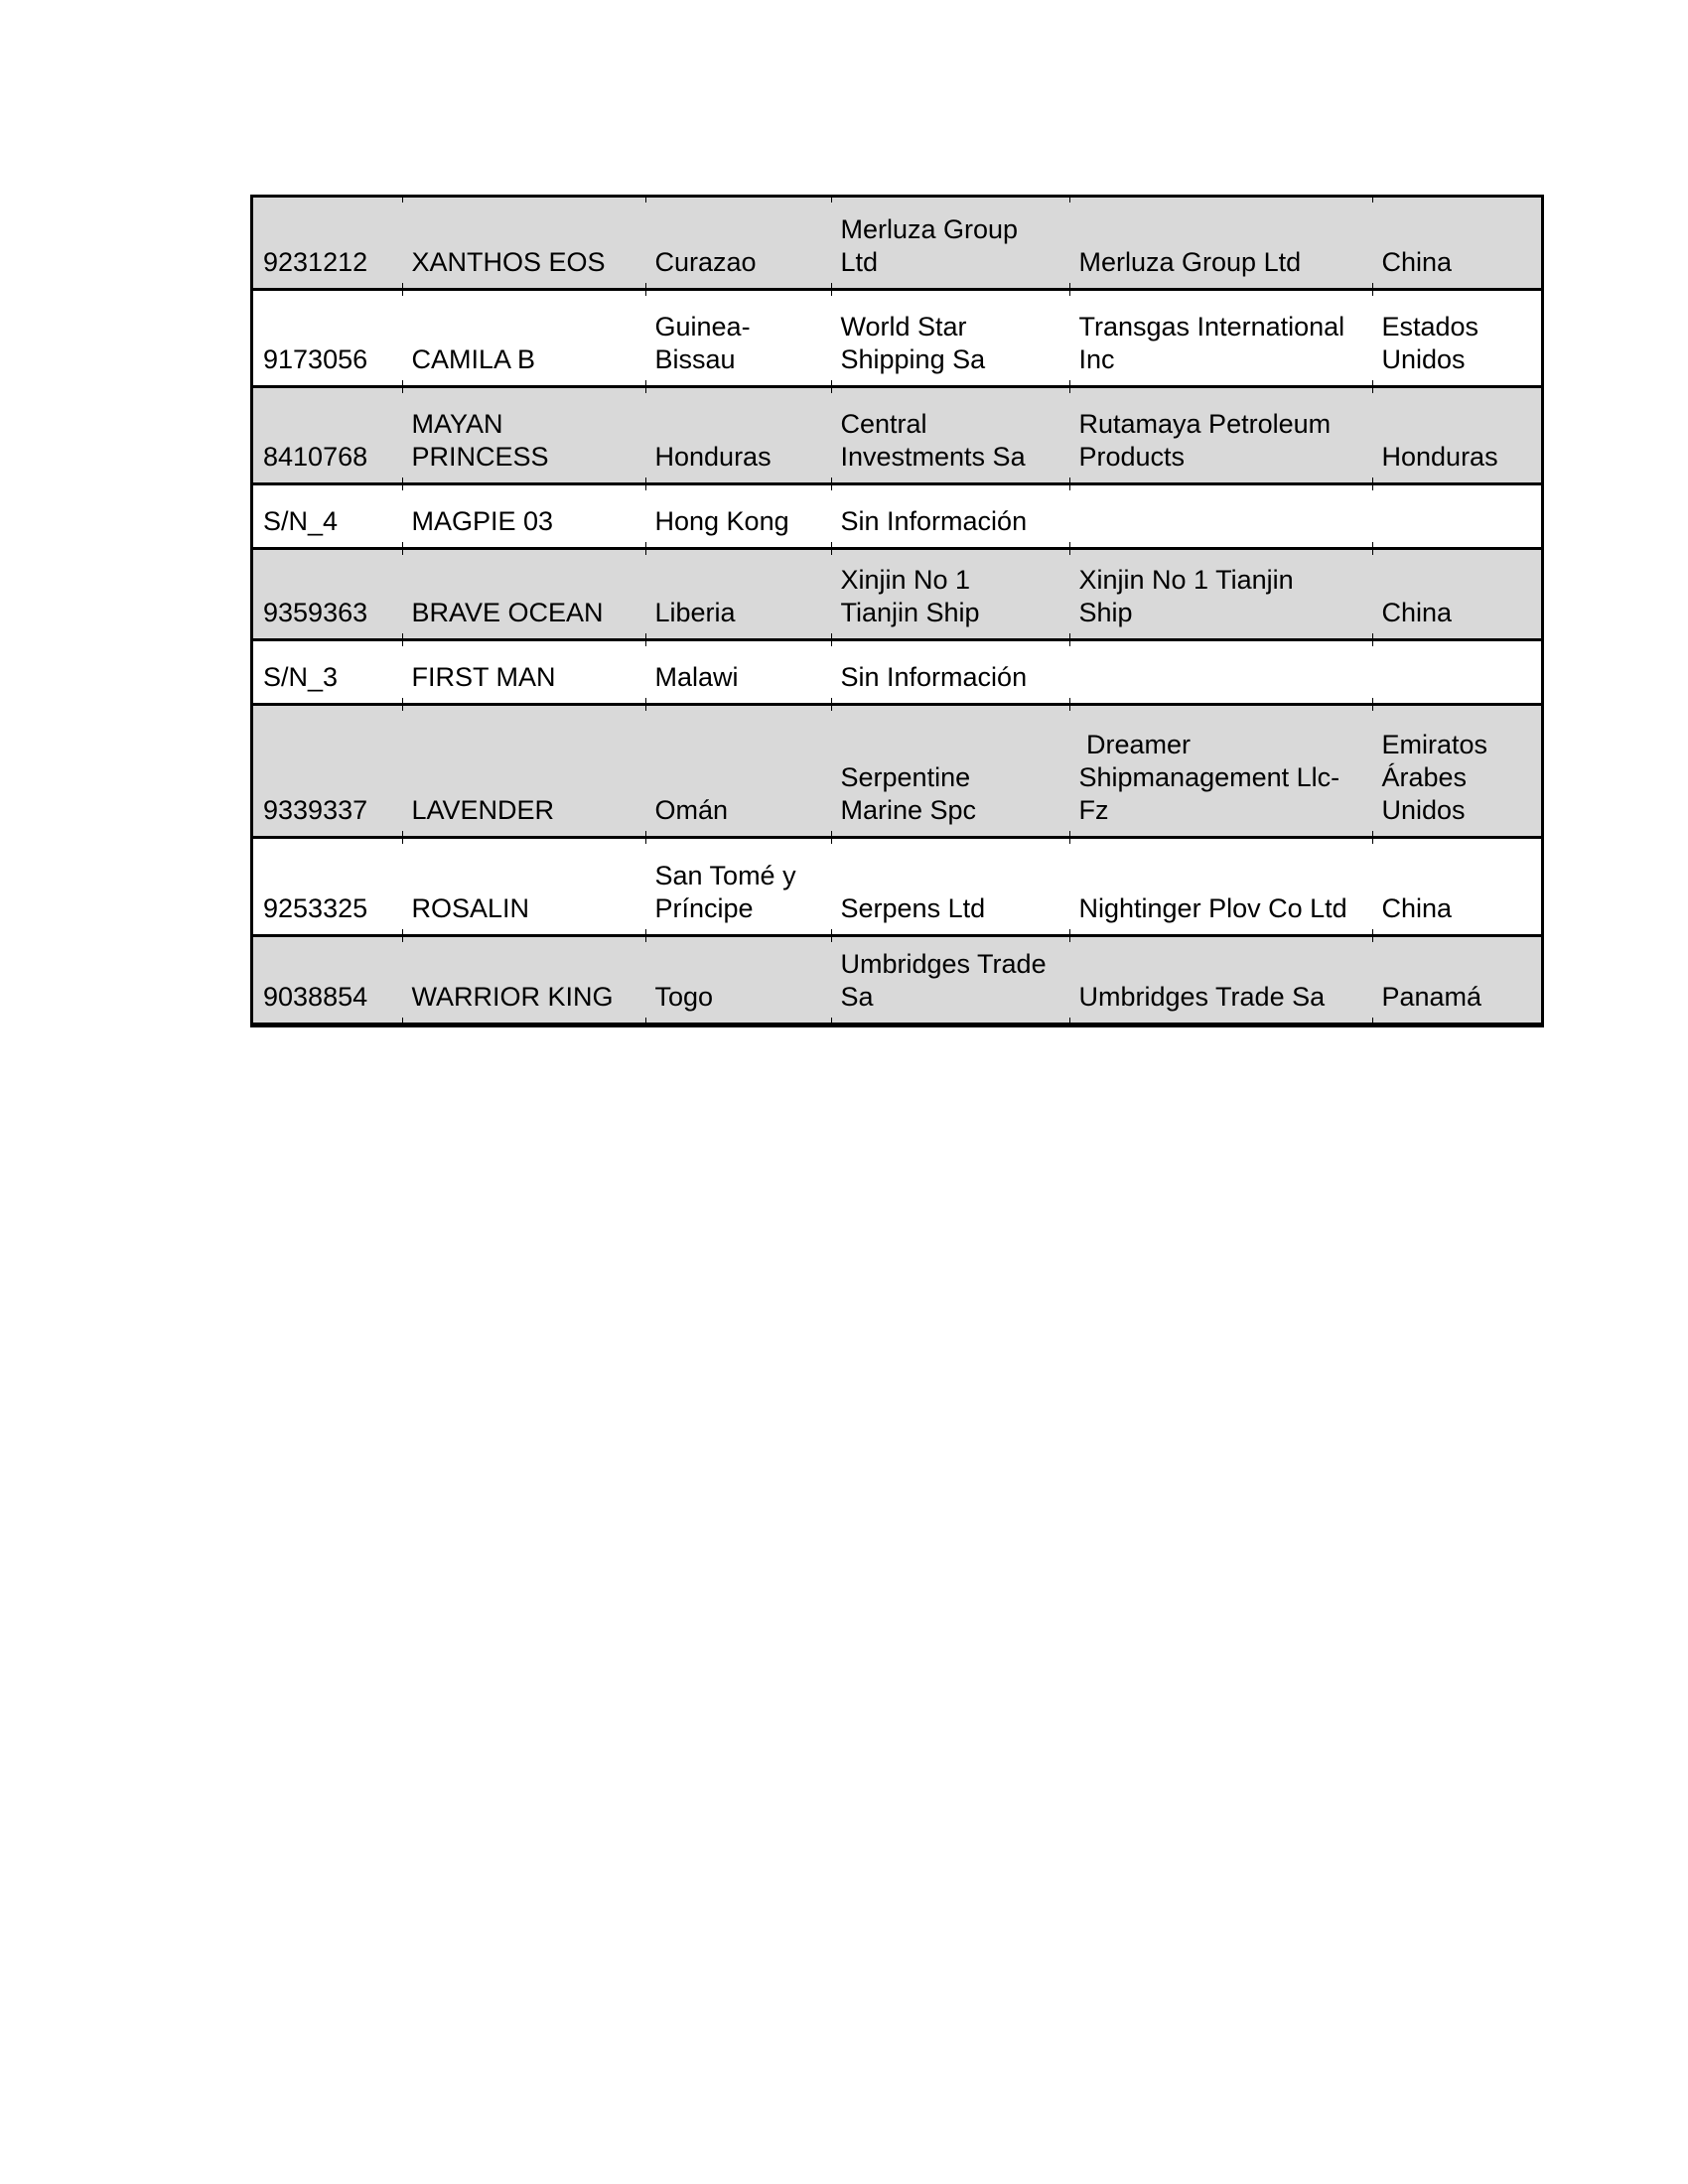 The image size is (1688, 2184). What do you see at coordinates (523, 672) in the screenshot?
I see `cell-vessel-name: FIRST MAN` at bounding box center [523, 672].